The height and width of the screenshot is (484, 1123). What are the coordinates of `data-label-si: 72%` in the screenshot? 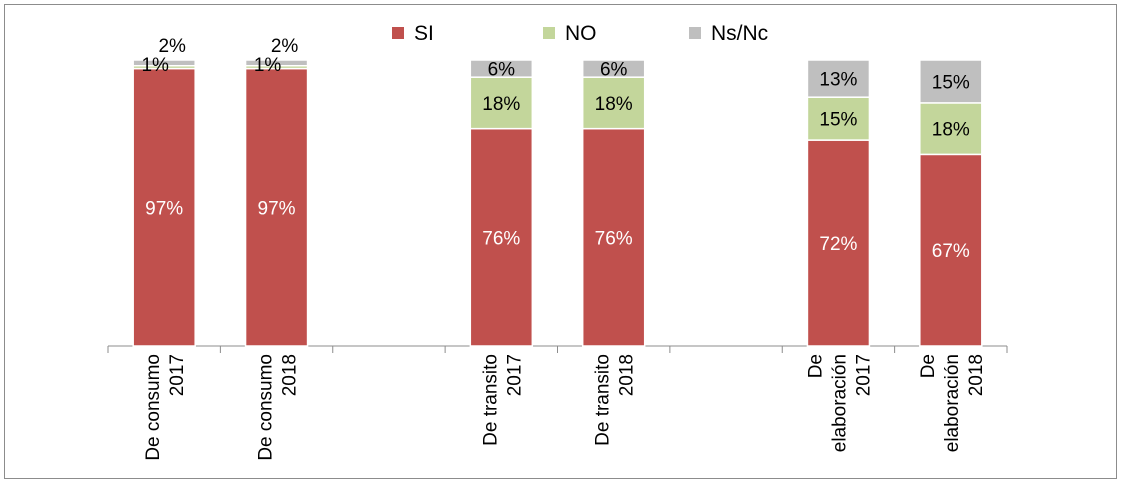 It's located at (838, 244).